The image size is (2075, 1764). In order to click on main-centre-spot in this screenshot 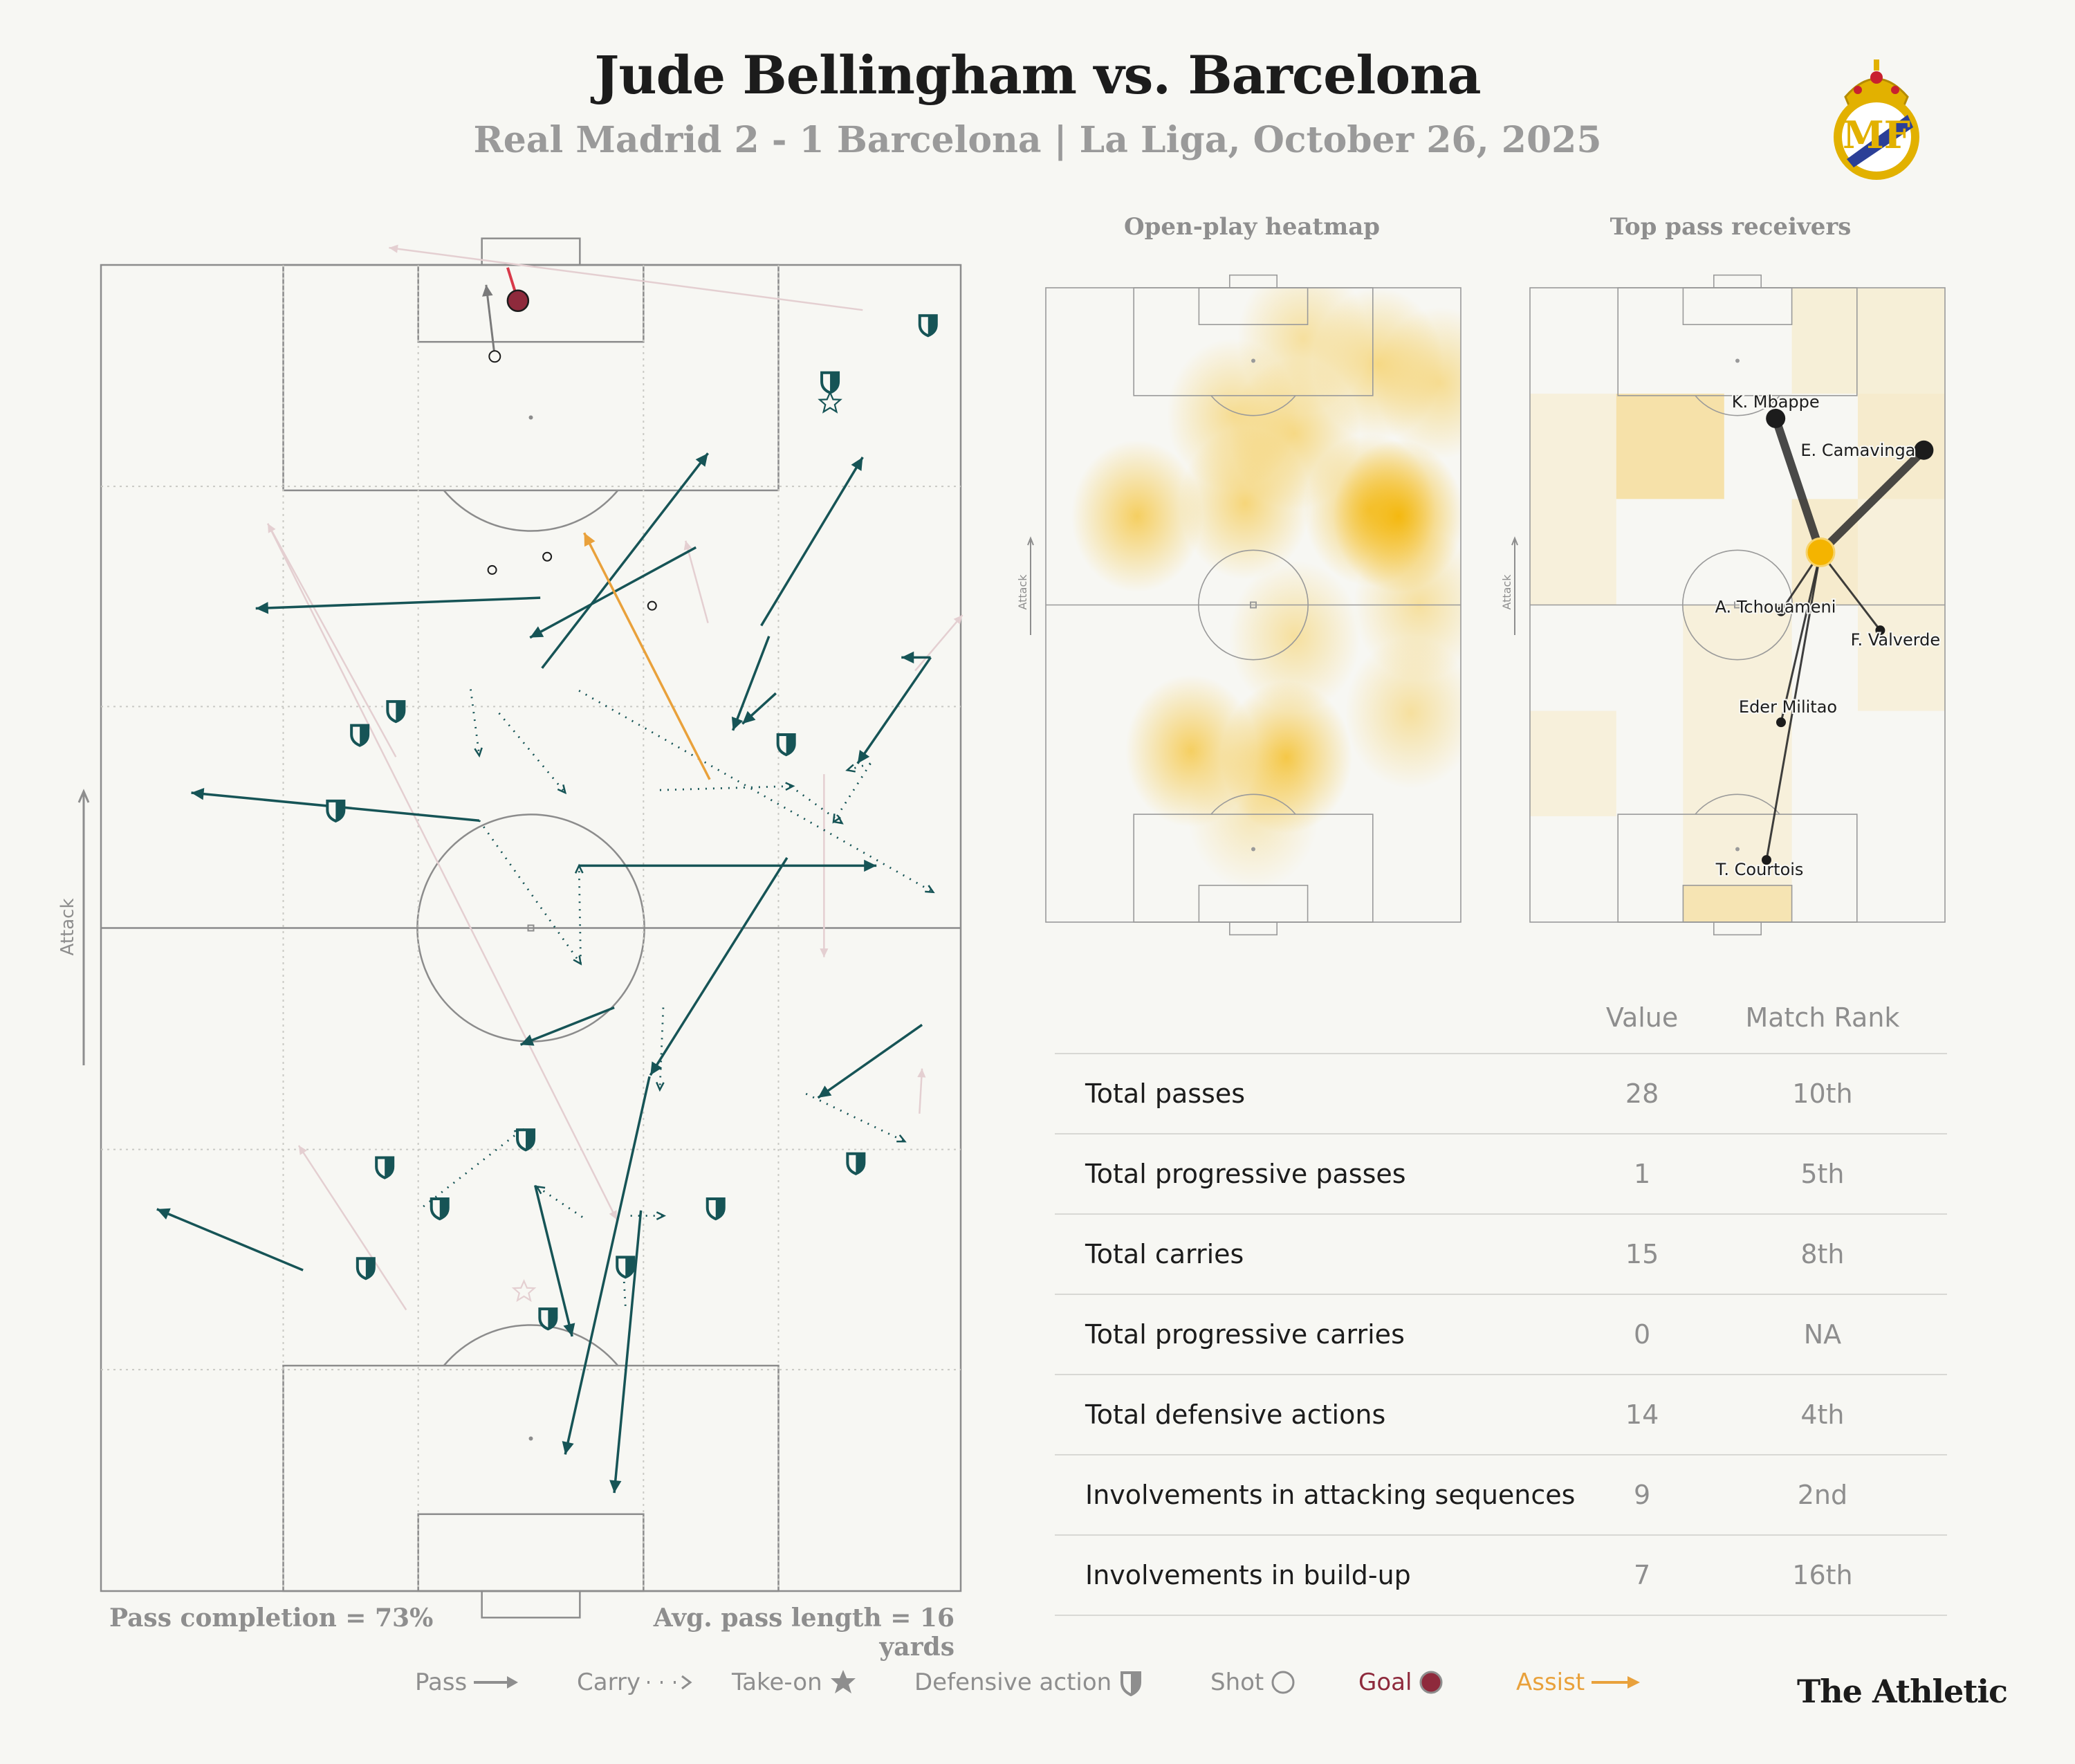, I will do `click(531, 928)`.